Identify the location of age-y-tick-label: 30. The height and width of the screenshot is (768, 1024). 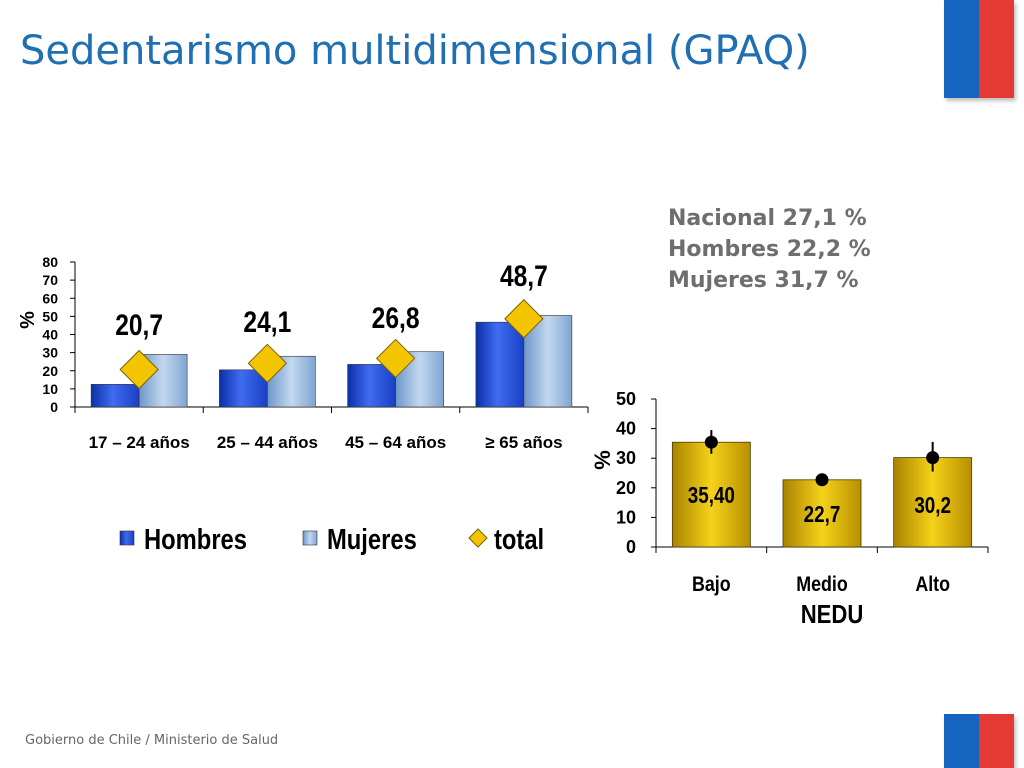
(50, 353).